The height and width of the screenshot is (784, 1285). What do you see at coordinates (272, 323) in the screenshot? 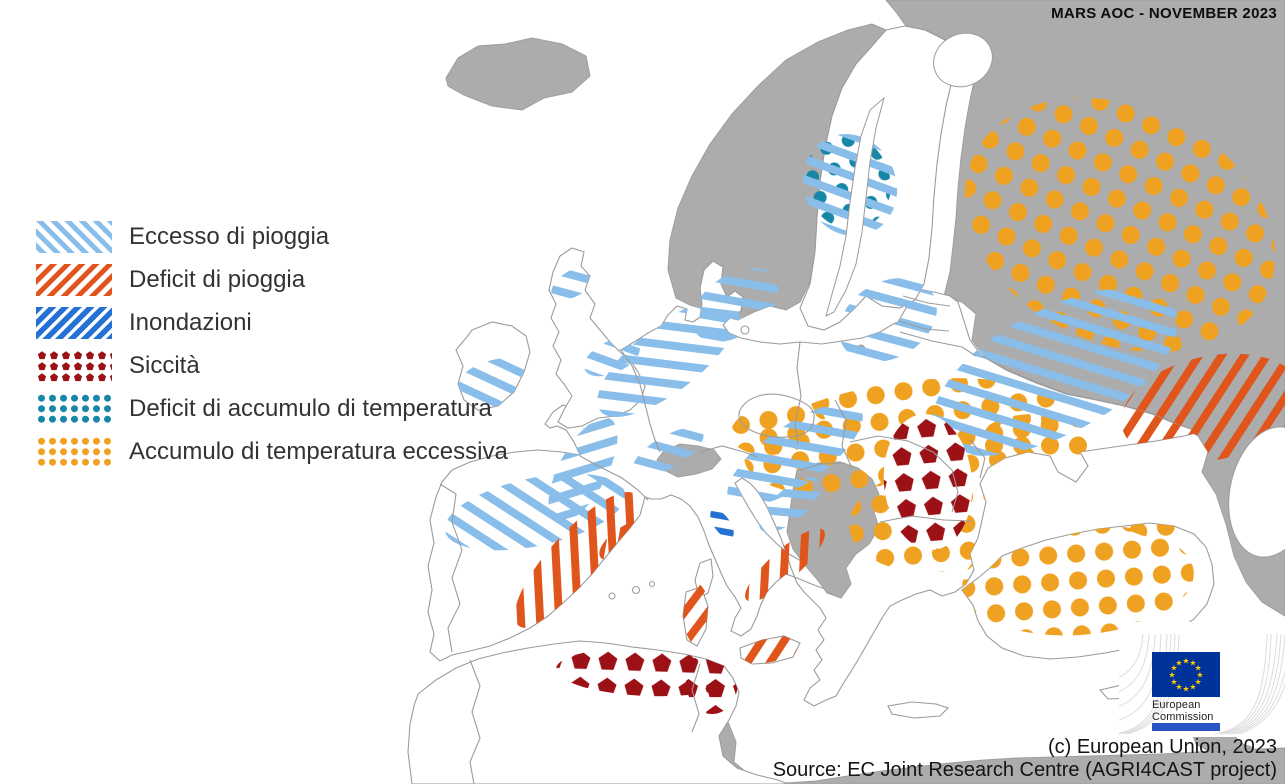
I see `legend-item-floods: Inondazioni` at bounding box center [272, 323].